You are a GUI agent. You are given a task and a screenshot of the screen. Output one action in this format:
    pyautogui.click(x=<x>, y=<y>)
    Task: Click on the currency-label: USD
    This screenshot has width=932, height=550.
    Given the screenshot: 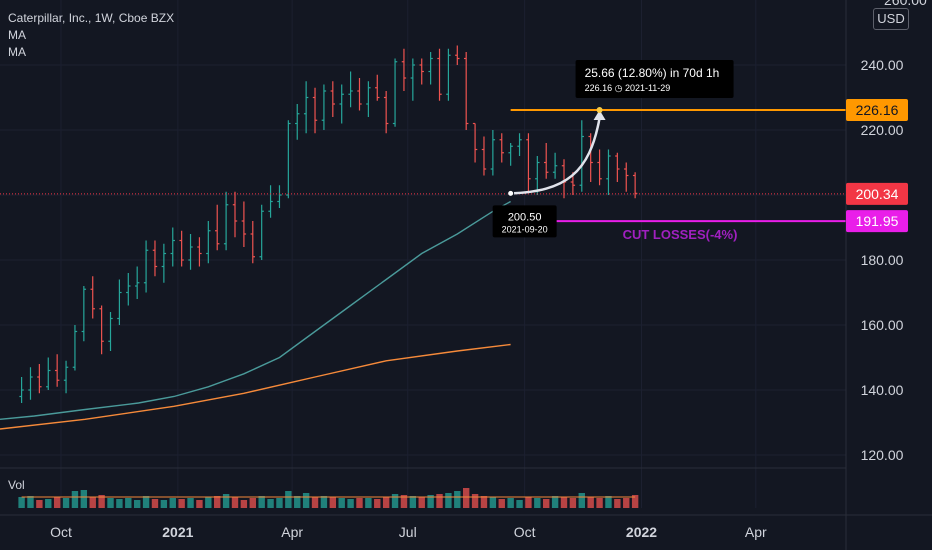 What is the action you would take?
    pyautogui.click(x=891, y=19)
    